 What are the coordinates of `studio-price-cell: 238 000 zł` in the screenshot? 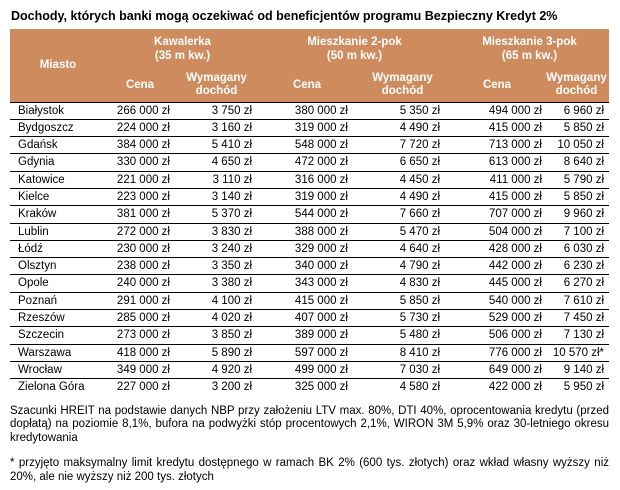 It's located at (140, 266).